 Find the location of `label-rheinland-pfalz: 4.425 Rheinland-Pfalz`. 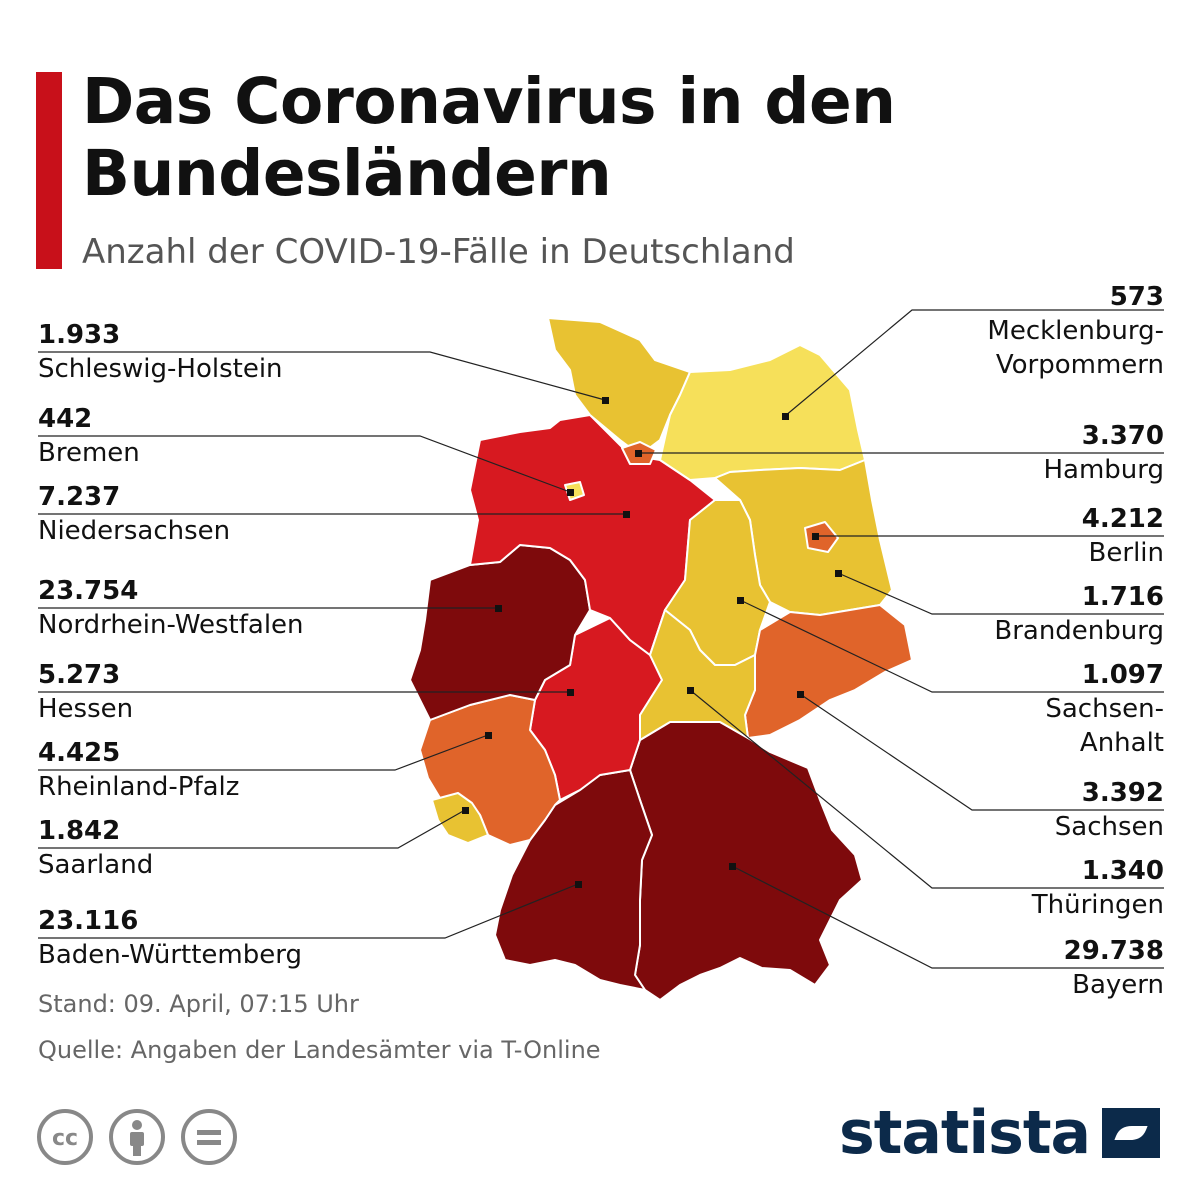

label-rheinland-pfalz: 4.425 Rheinland-Pfalz is located at coordinates (138, 770).